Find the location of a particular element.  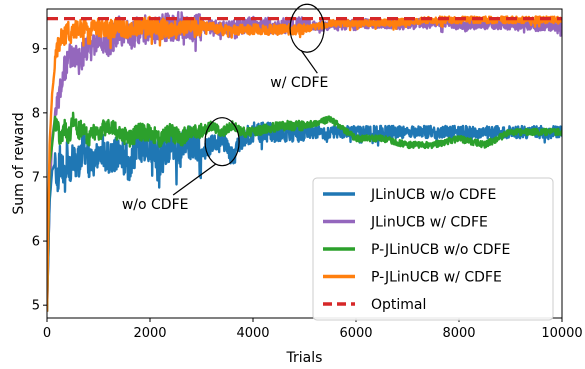

legend-label: P-JLinUCB w/o CDFE is located at coordinates (440, 250).